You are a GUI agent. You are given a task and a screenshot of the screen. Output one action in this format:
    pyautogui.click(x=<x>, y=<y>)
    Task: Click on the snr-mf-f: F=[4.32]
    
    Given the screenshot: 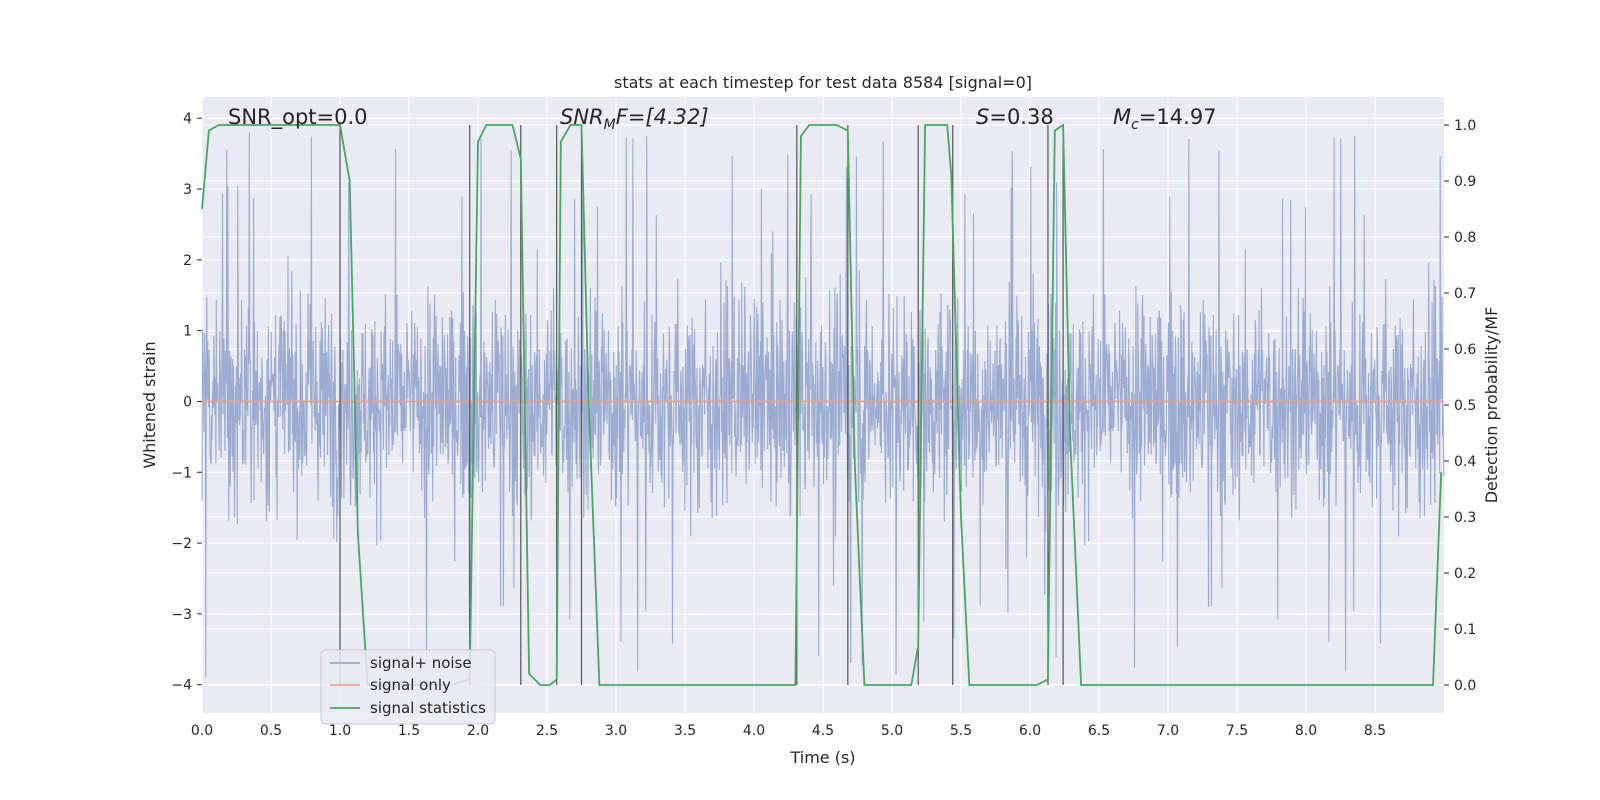 What is the action you would take?
    pyautogui.click(x=662, y=117)
    